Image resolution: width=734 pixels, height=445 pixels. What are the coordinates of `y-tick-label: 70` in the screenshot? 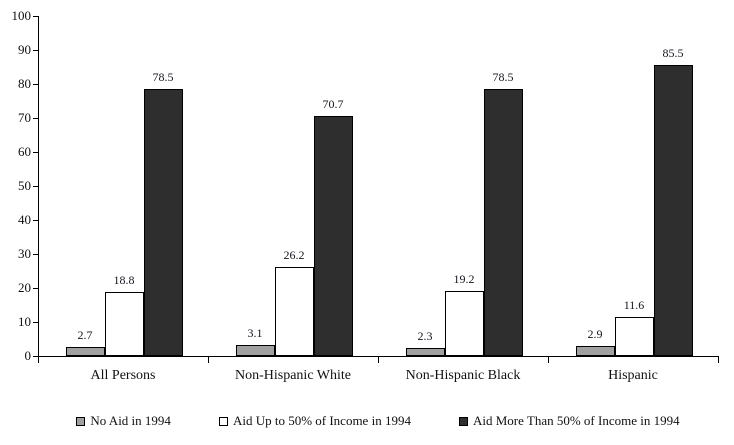 It's located at (24, 117).